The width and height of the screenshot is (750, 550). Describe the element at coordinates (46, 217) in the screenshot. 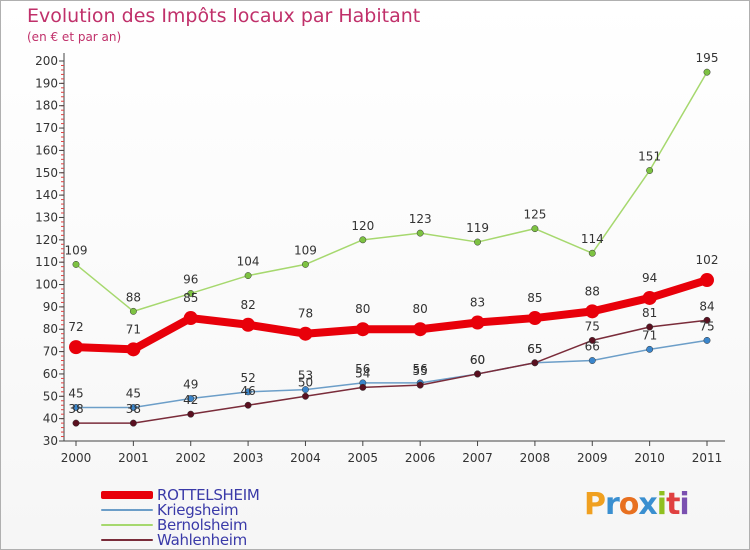

I see `y-tick-label: 130` at that location.